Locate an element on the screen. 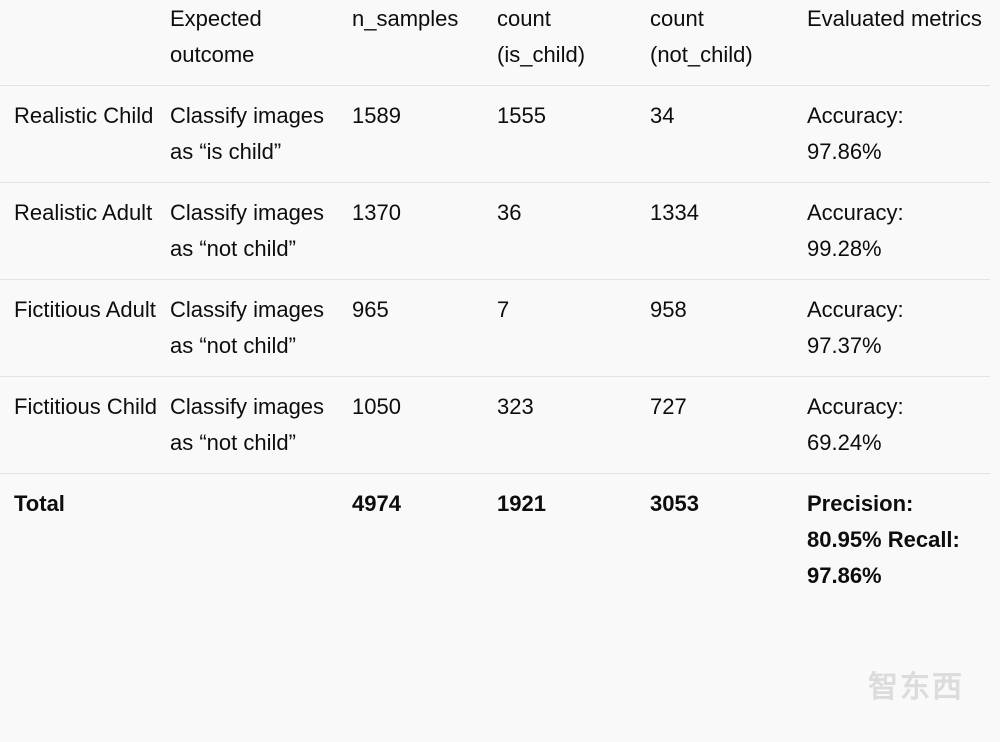  cell: 34 is located at coordinates (662, 115).